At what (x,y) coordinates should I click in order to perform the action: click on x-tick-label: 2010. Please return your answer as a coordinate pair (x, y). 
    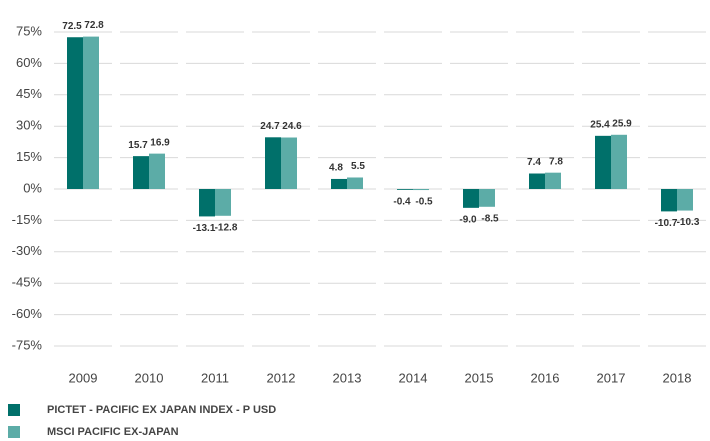
    Looking at the image, I should click on (149, 377).